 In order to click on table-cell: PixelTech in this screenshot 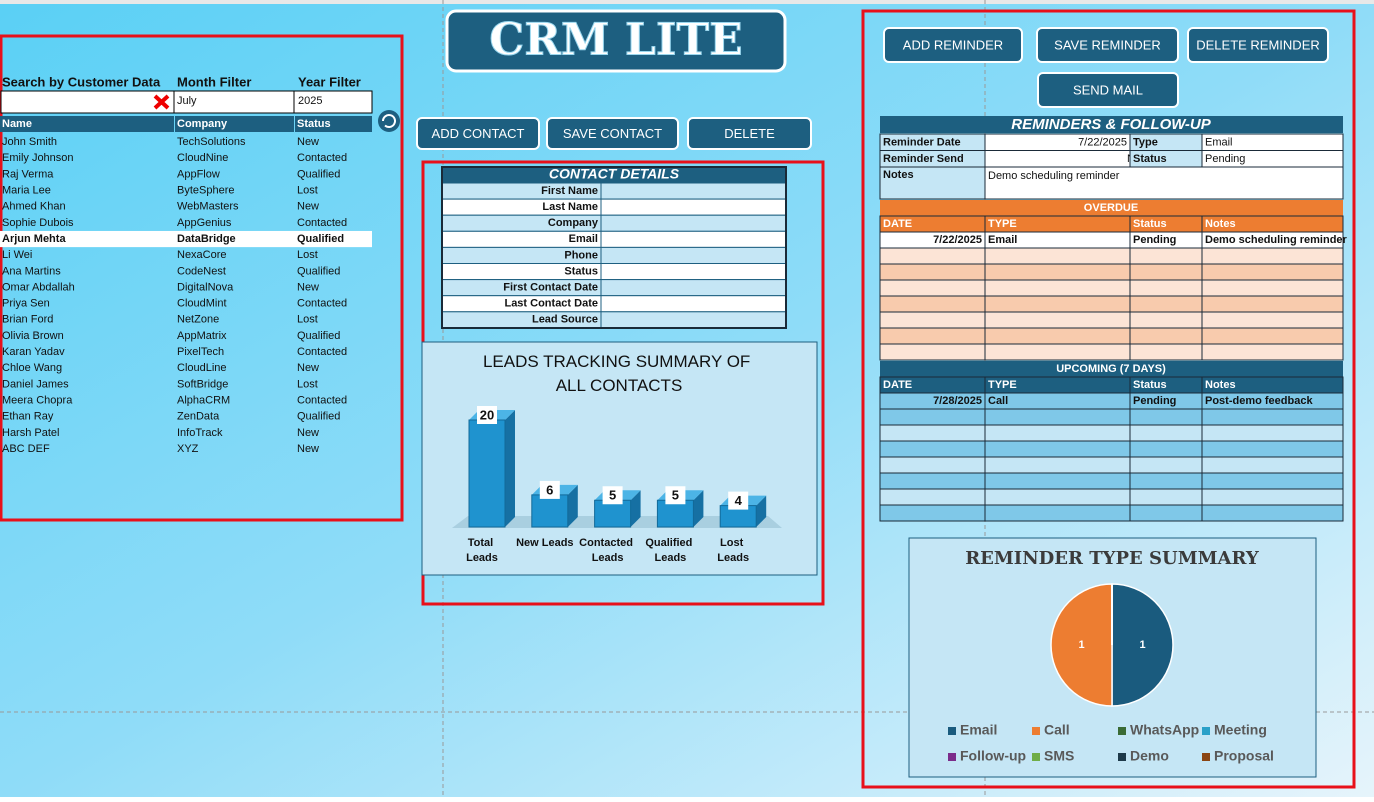, I will do `click(200, 352)`.